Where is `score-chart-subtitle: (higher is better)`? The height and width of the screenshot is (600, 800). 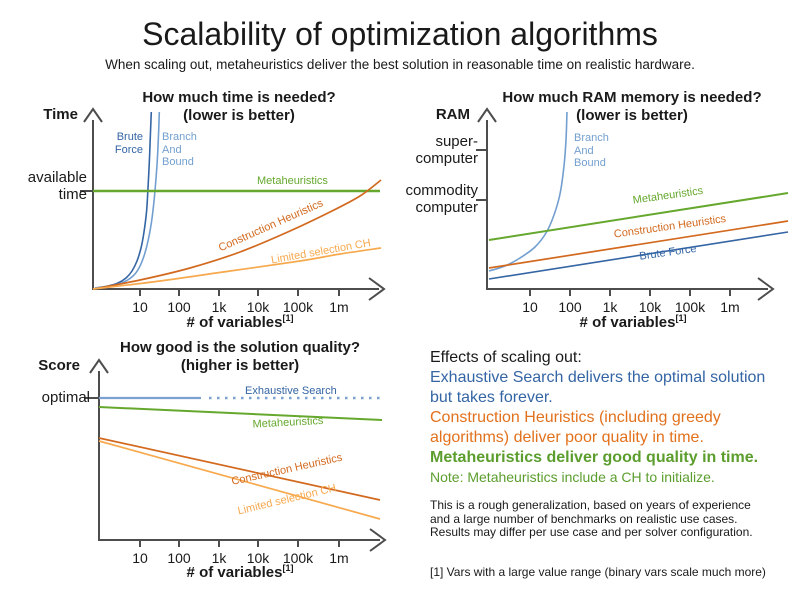 score-chart-subtitle: (higher is better) is located at coordinates (240, 365).